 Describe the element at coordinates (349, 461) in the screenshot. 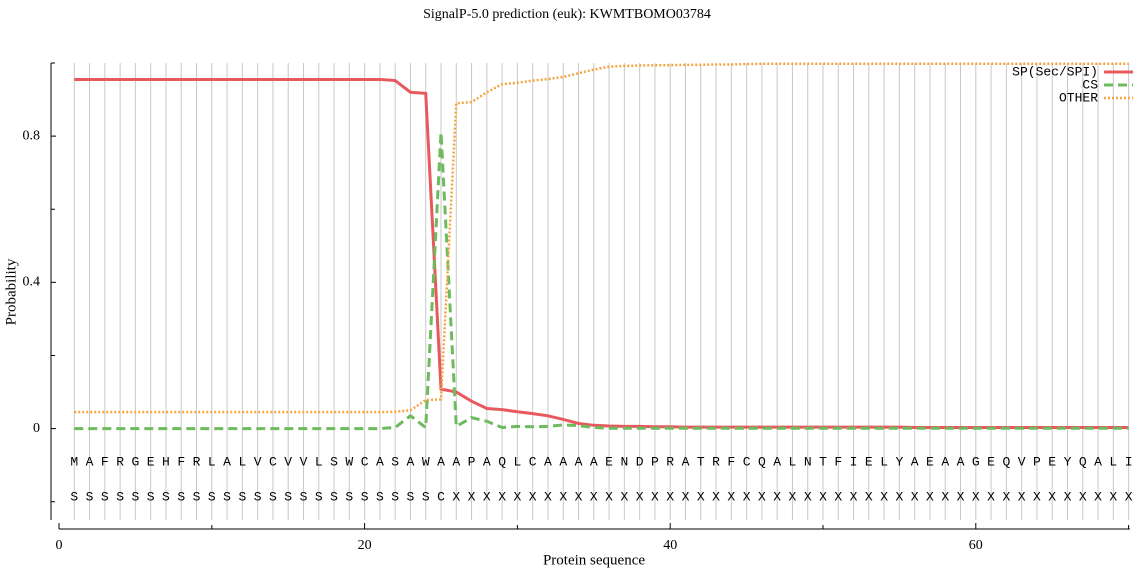

I see `residue: W` at that location.